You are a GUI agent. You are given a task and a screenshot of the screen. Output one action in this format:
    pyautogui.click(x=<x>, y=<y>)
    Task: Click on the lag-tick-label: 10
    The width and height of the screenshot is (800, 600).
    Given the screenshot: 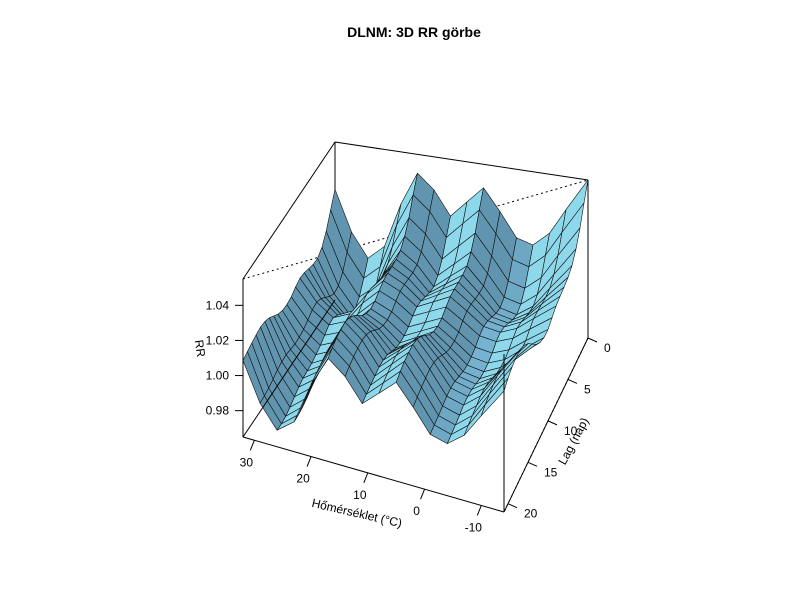 What is the action you would take?
    pyautogui.click(x=571, y=431)
    